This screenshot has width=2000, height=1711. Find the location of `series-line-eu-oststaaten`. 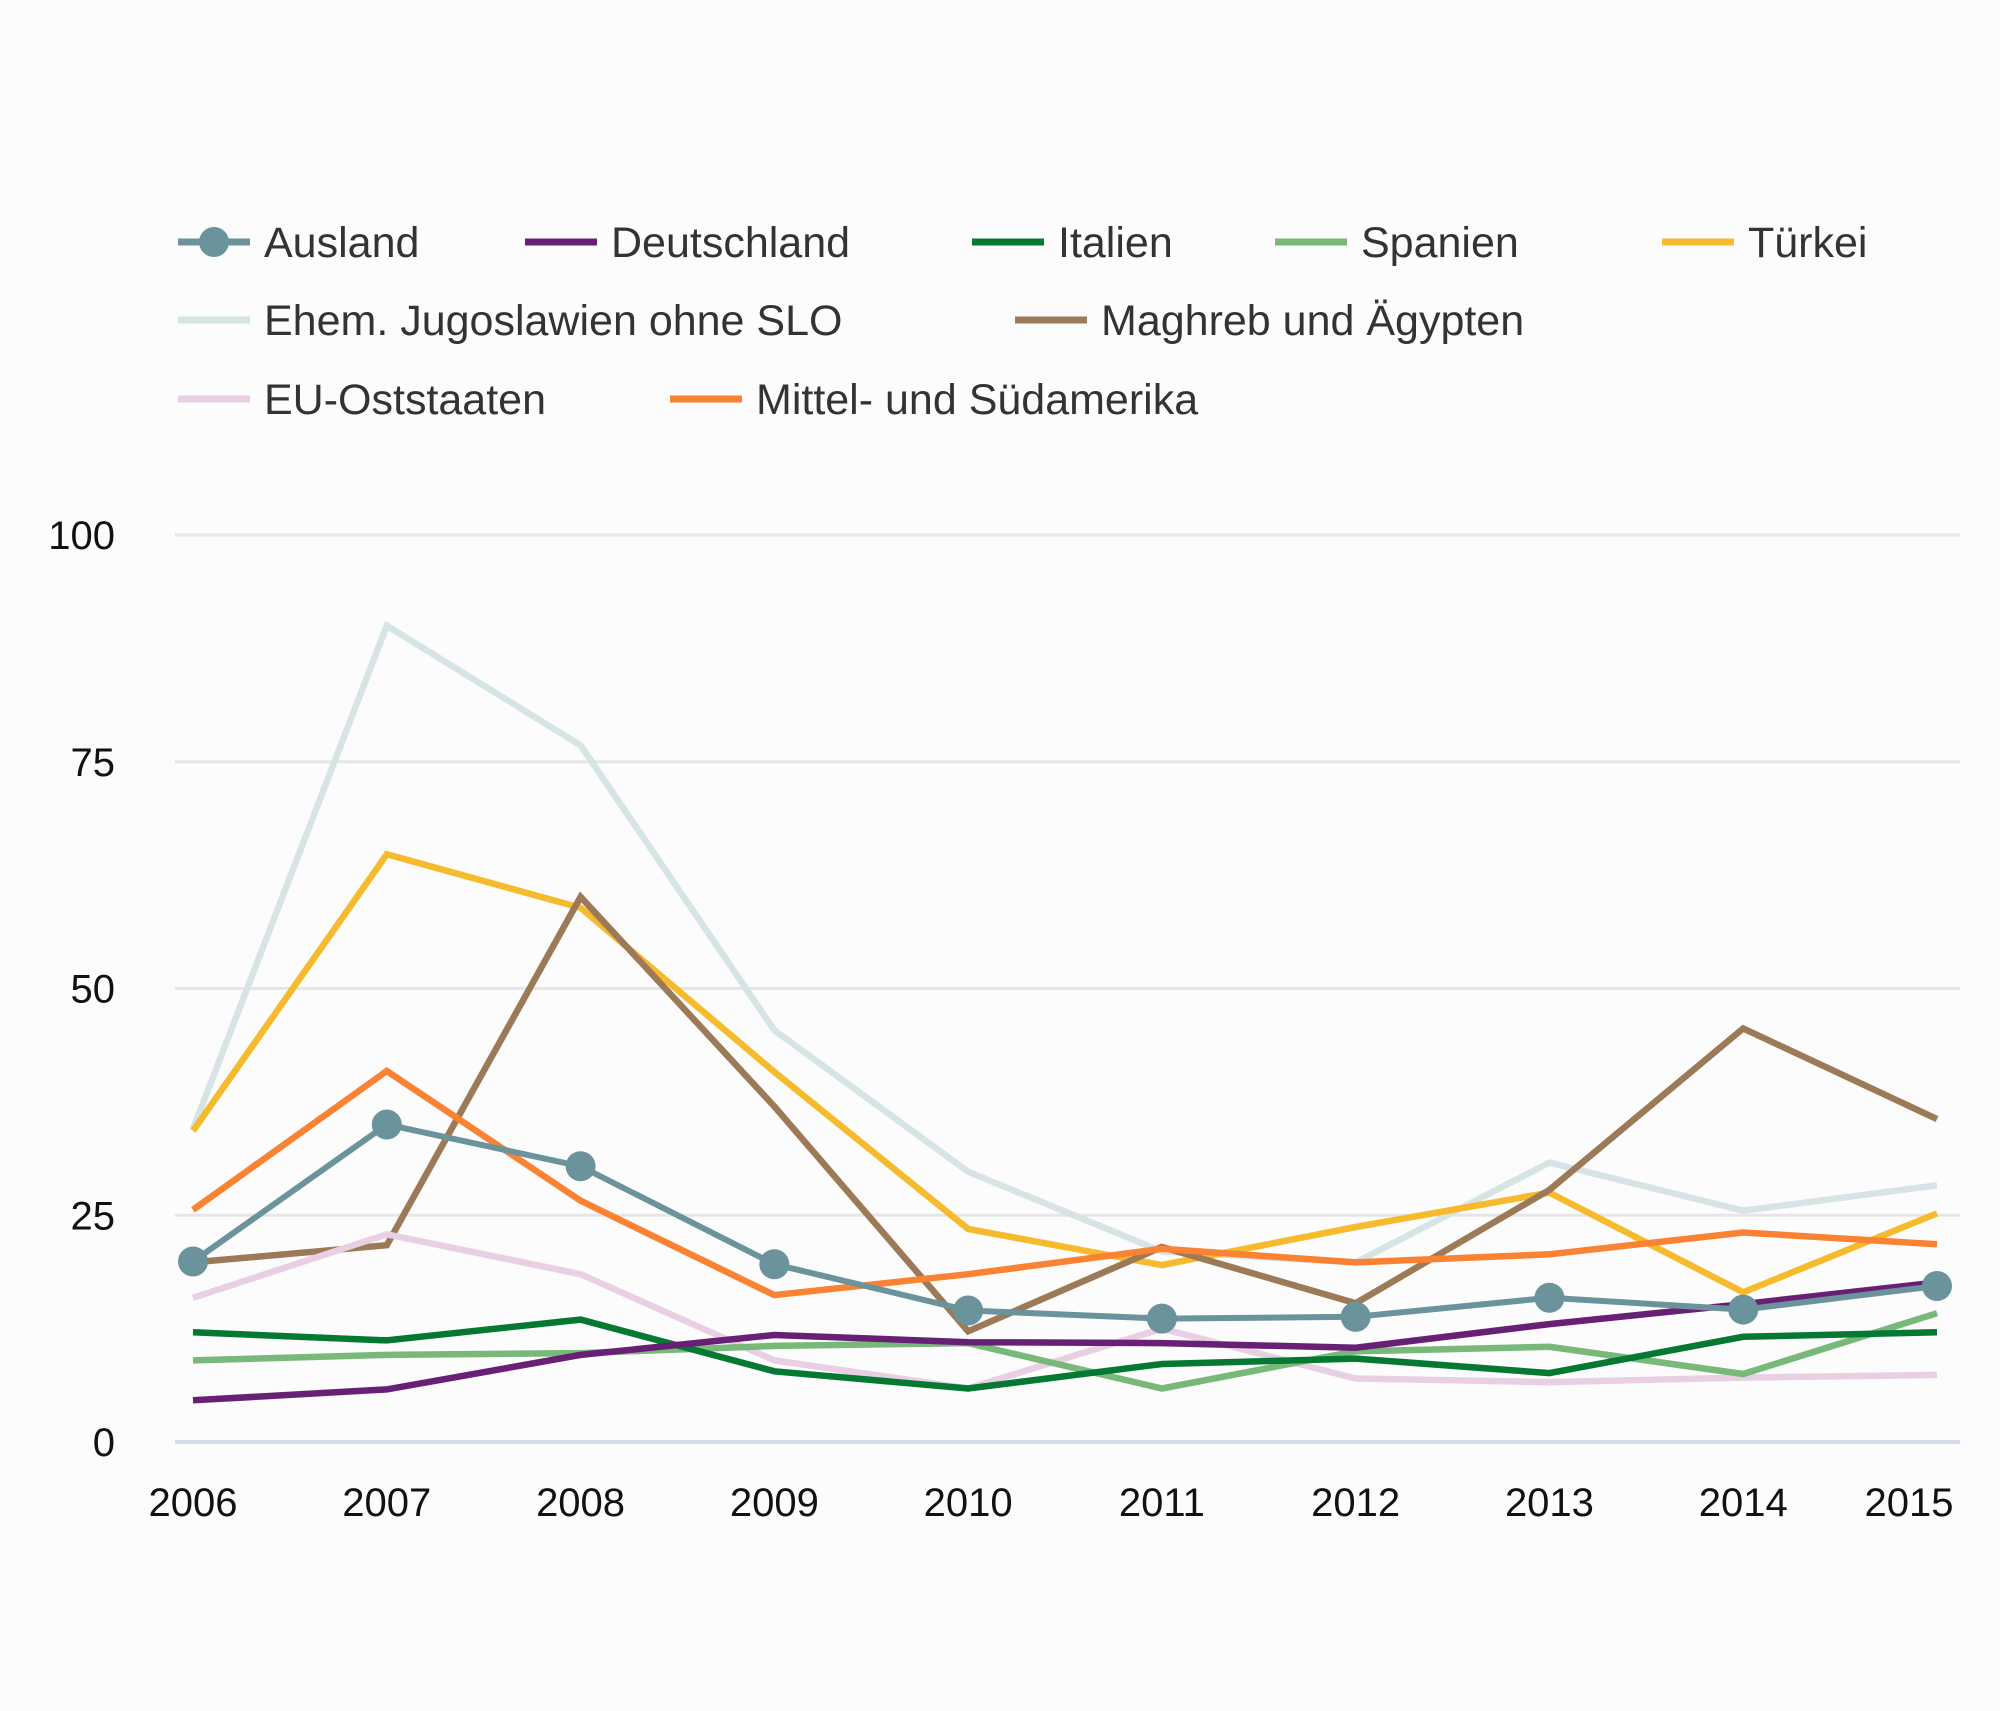

series-line-eu-oststaaten is located at coordinates (1064, 1311).